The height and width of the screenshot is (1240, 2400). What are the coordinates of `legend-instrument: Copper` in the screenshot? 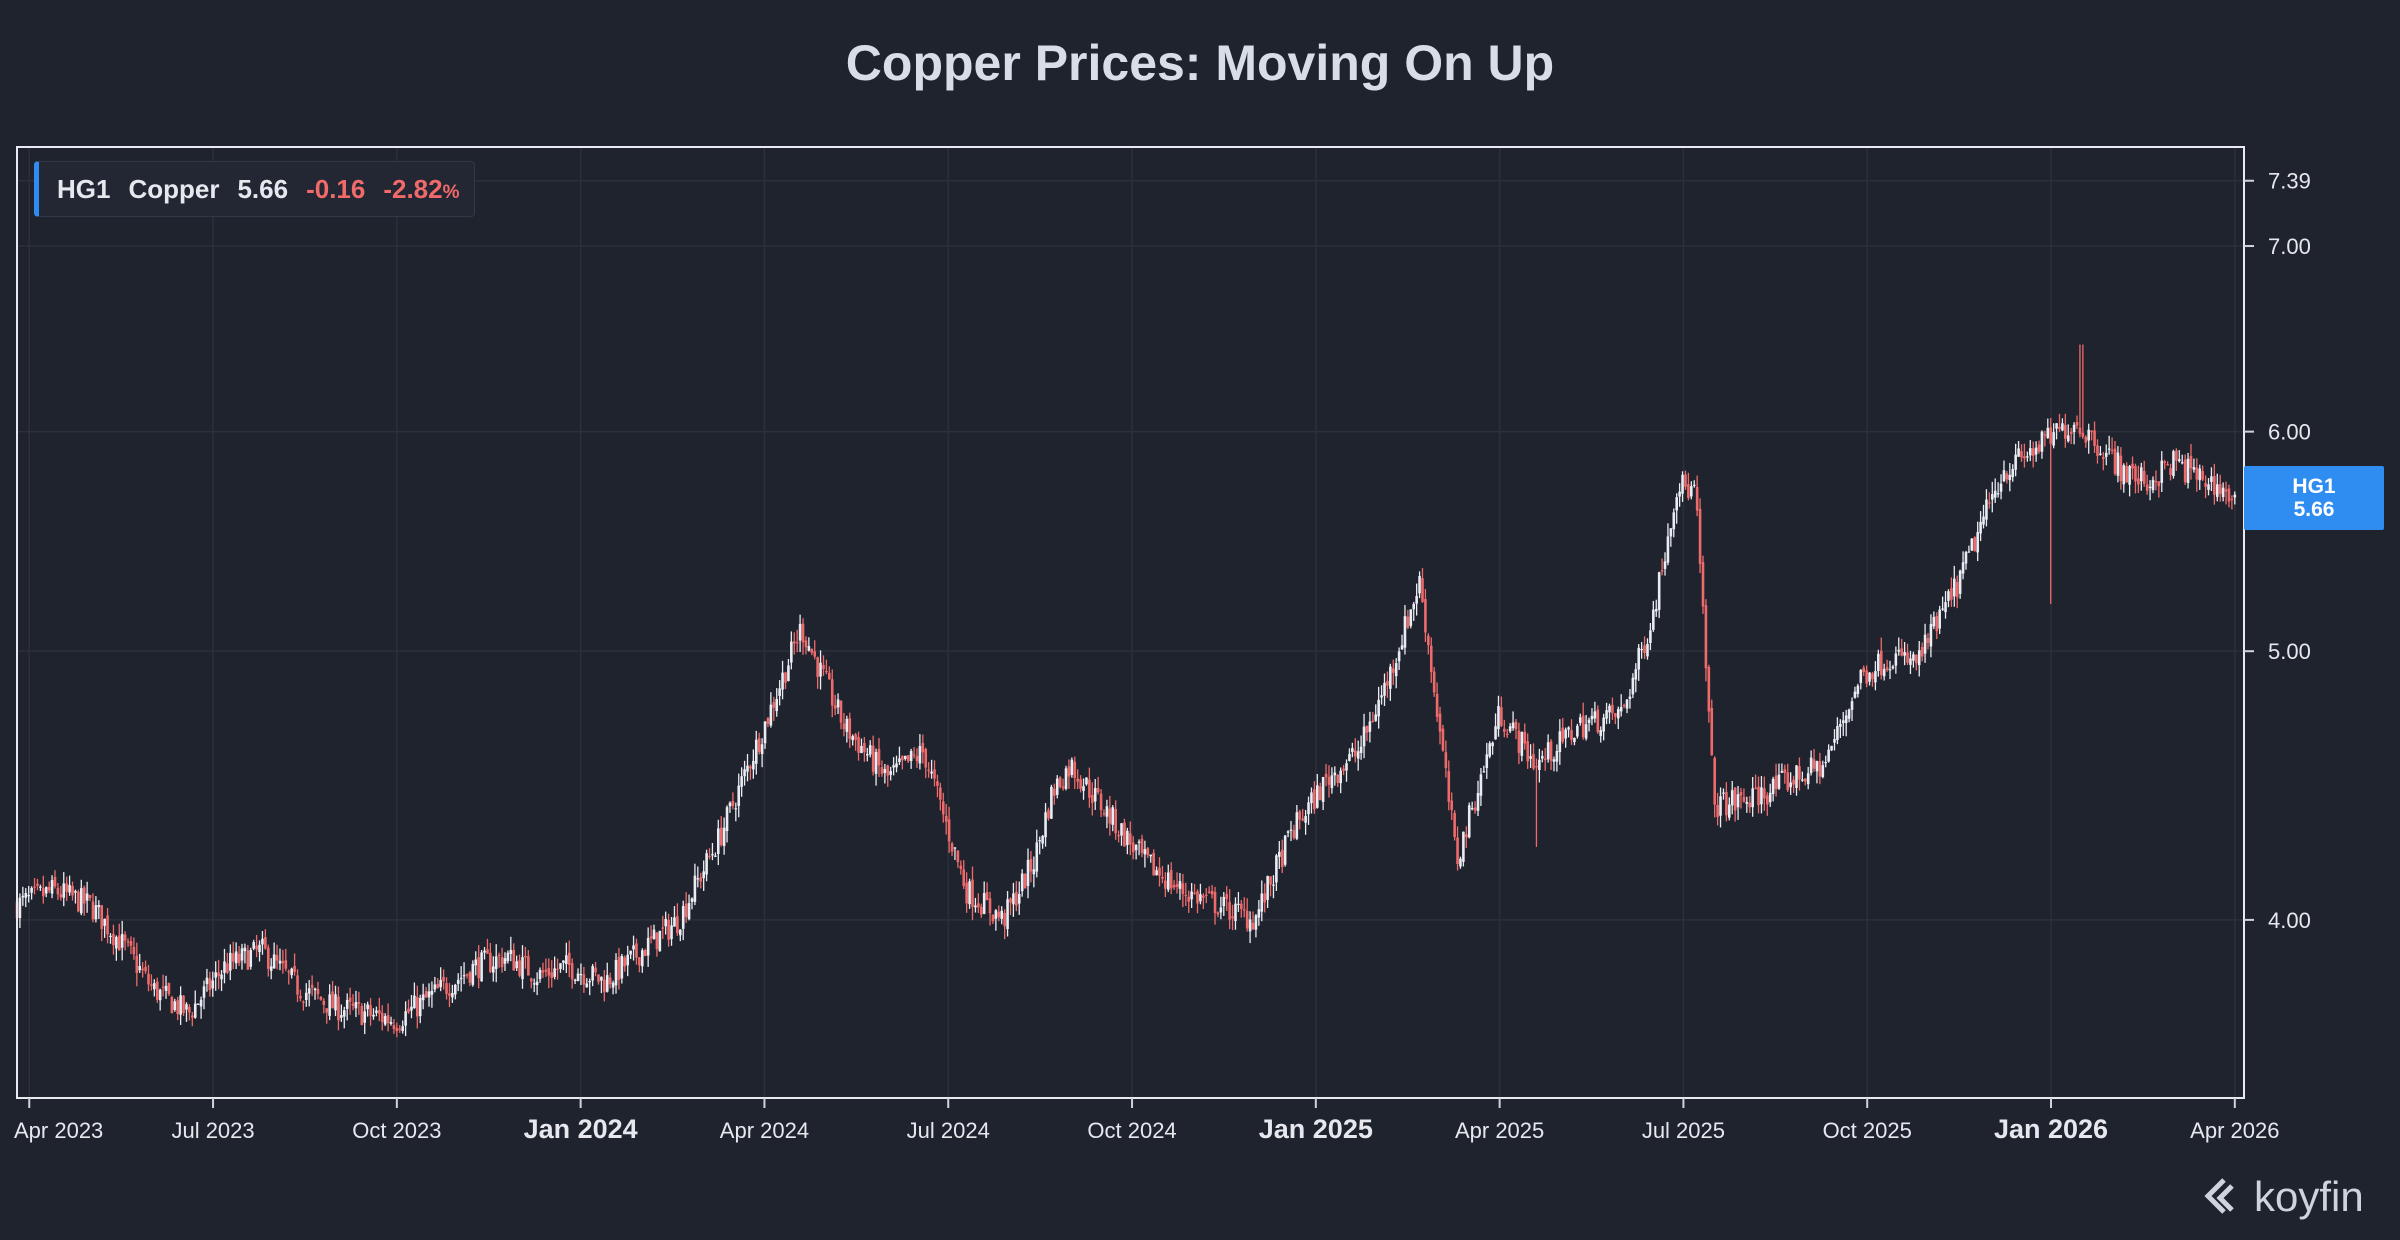 It's located at (174, 188).